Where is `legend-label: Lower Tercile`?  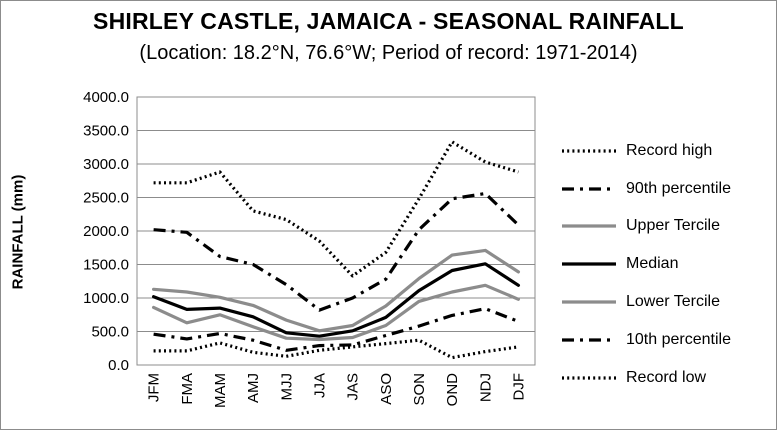
legend-label: Lower Tercile is located at coordinates (673, 302).